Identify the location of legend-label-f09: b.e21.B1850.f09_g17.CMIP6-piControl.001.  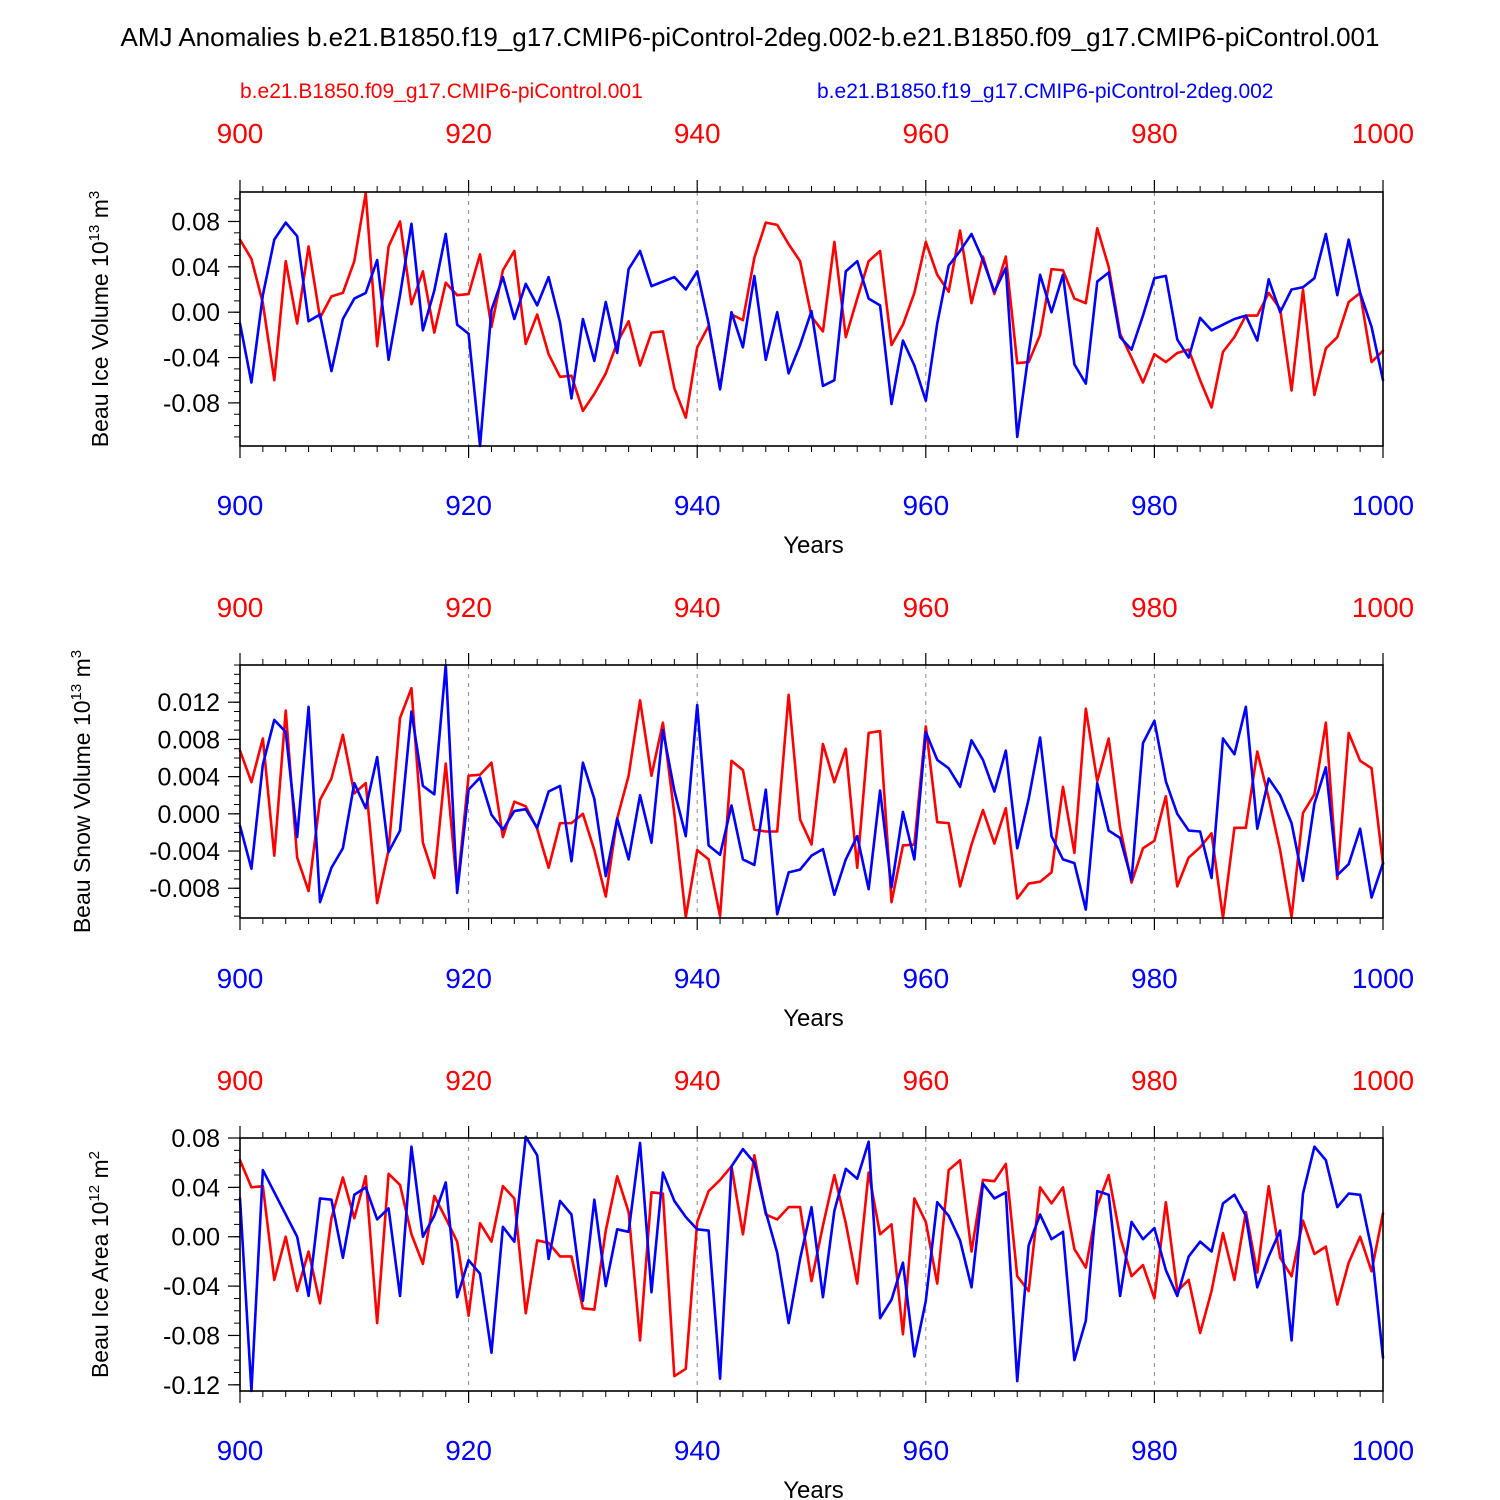
(441, 91).